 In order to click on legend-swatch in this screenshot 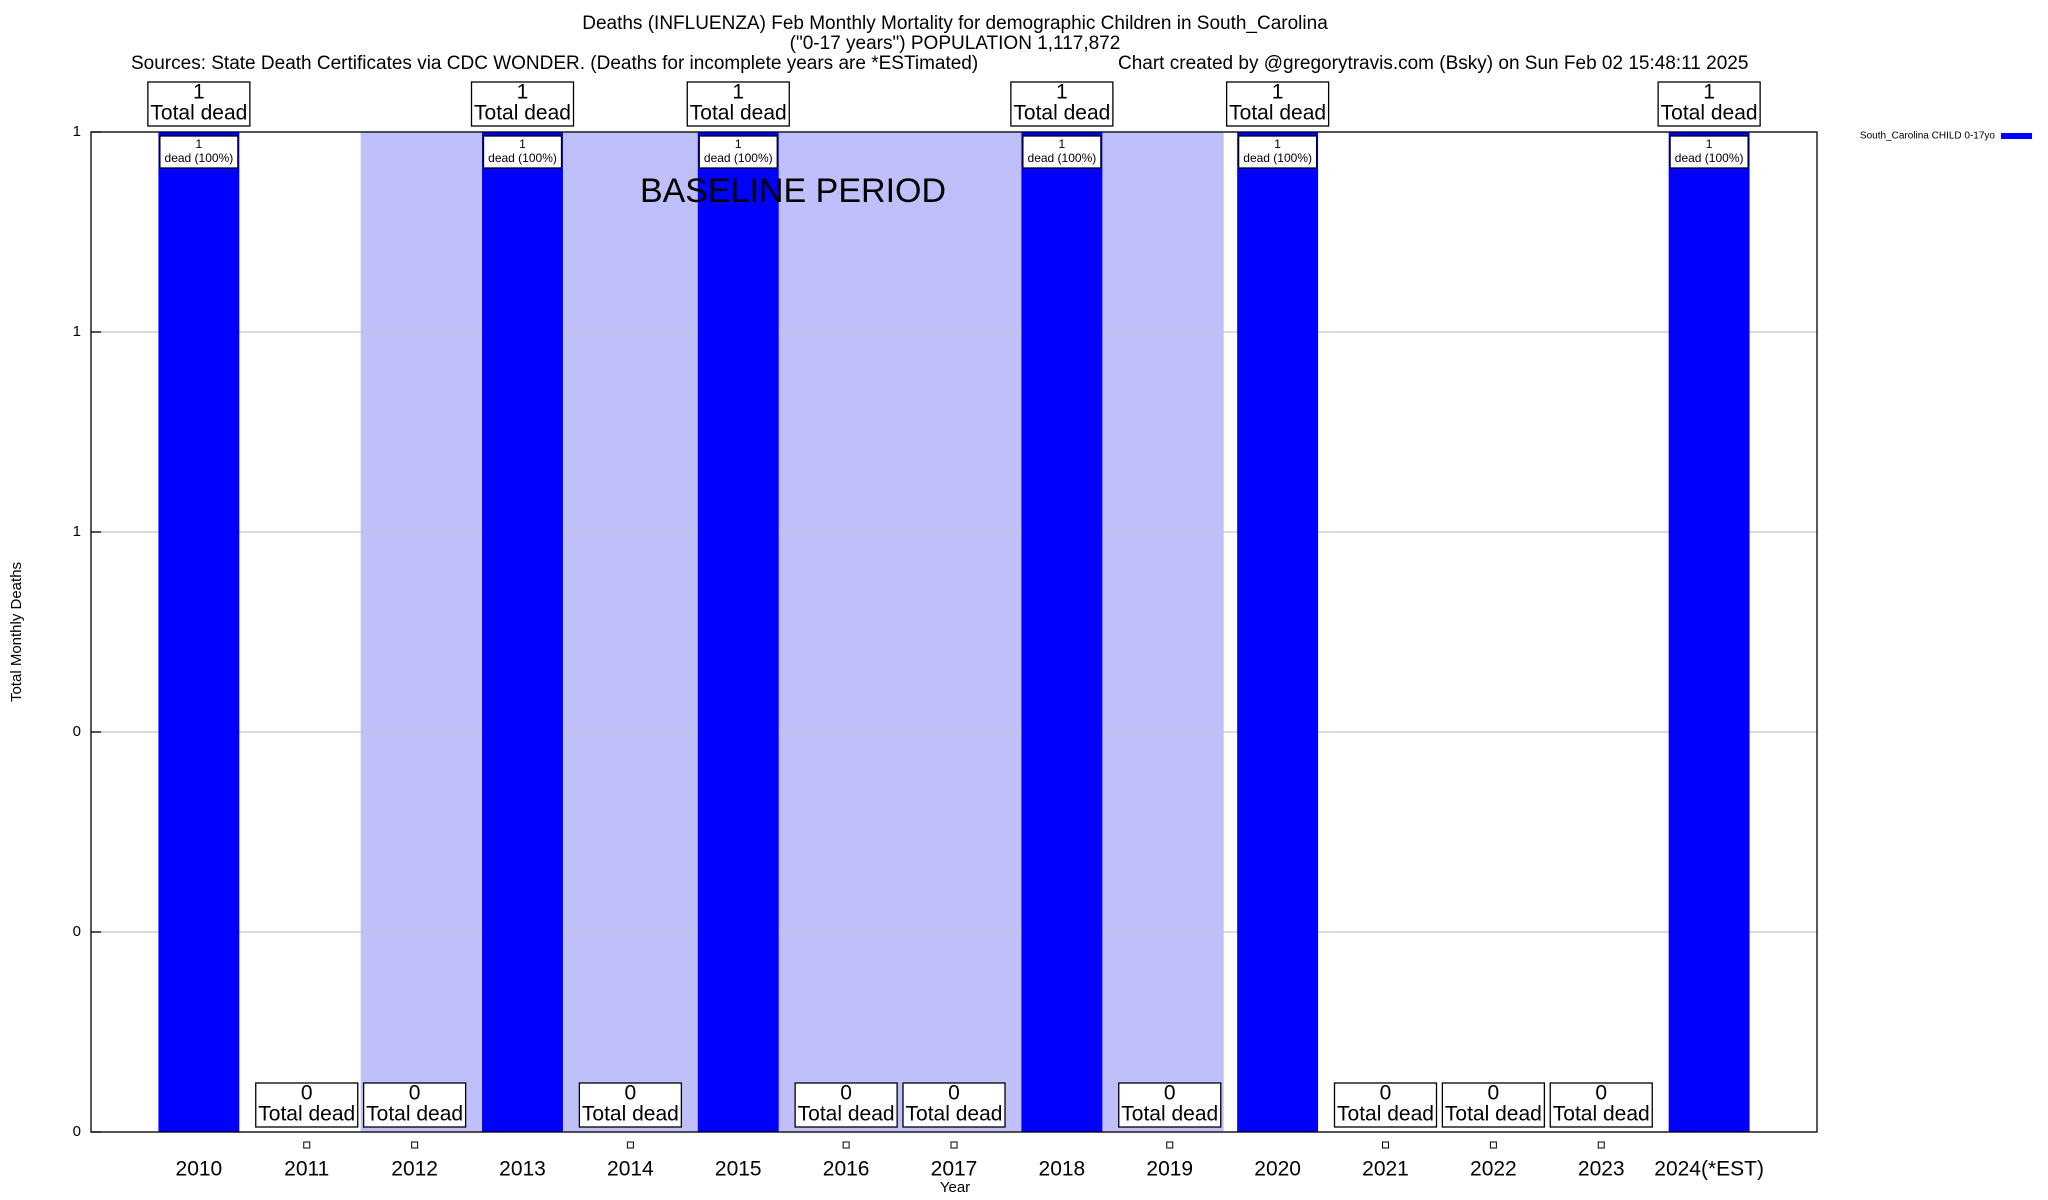, I will do `click(2016, 136)`.